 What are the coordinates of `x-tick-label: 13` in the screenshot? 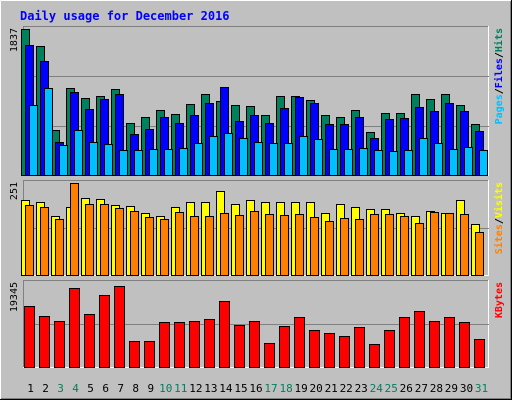 It's located at (210, 388).